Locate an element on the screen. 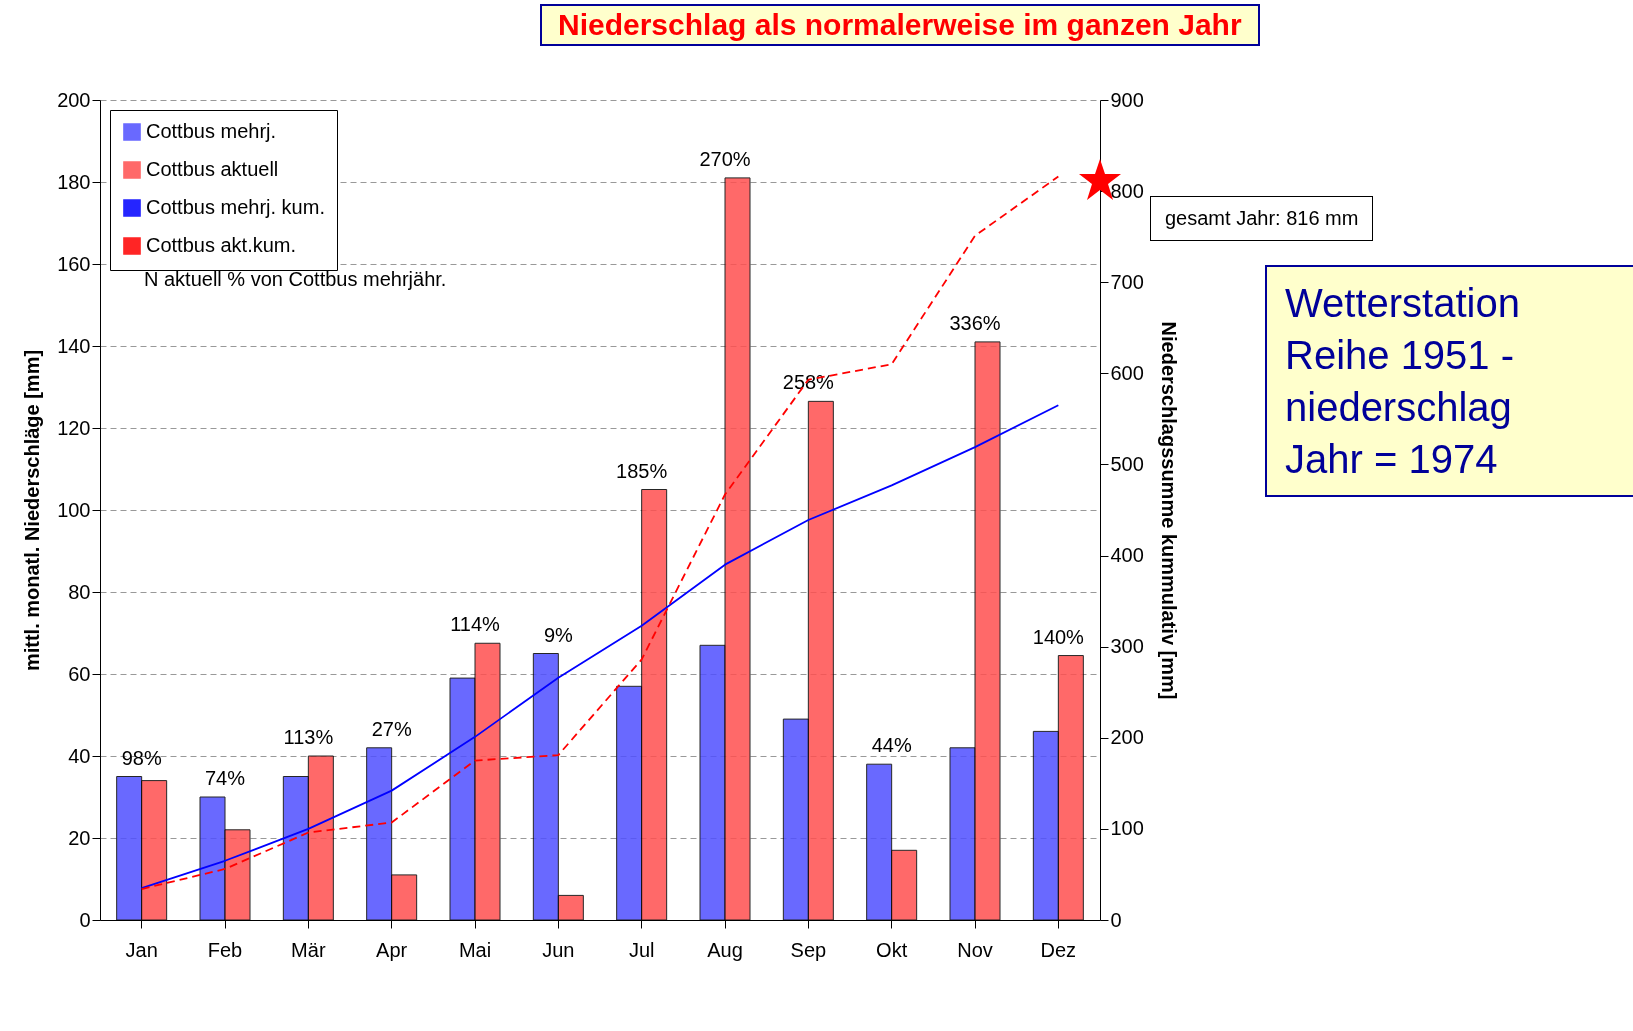  x-tick-label: Nov is located at coordinates (975, 949).